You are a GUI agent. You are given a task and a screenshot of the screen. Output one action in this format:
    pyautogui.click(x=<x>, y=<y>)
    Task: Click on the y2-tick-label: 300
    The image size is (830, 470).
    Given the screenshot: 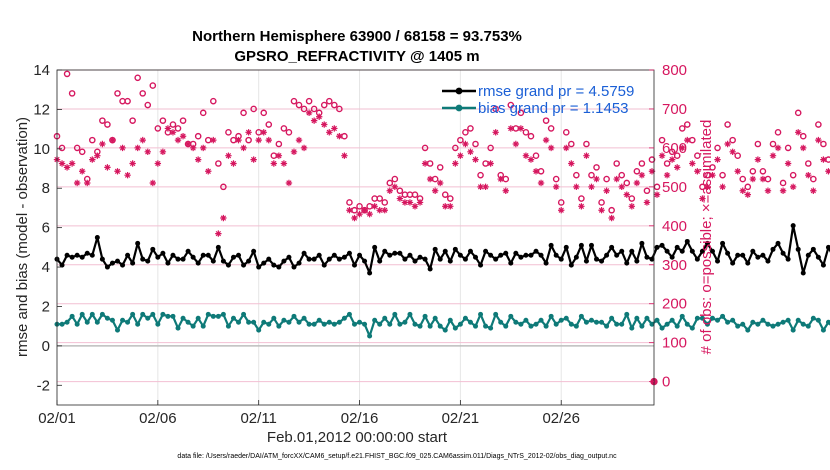 What is the action you would take?
    pyautogui.click(x=674, y=265)
    